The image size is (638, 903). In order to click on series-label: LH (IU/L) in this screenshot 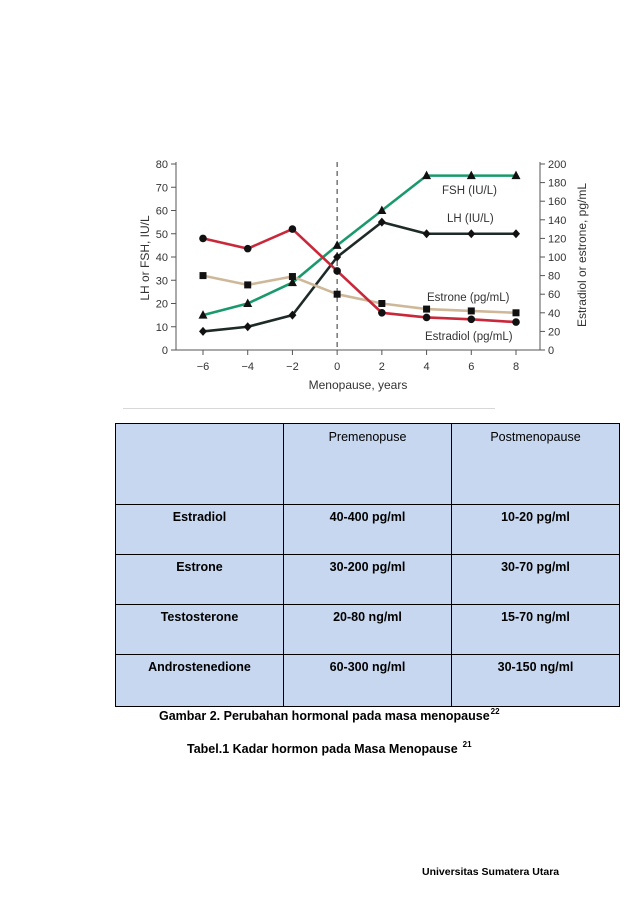, I will do `click(470, 219)`.